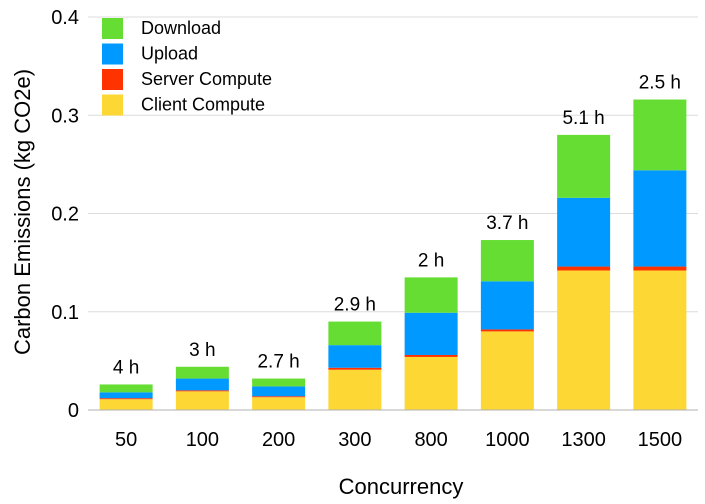 The height and width of the screenshot is (504, 705). I want to click on bar-200-client-compute, so click(279, 403).